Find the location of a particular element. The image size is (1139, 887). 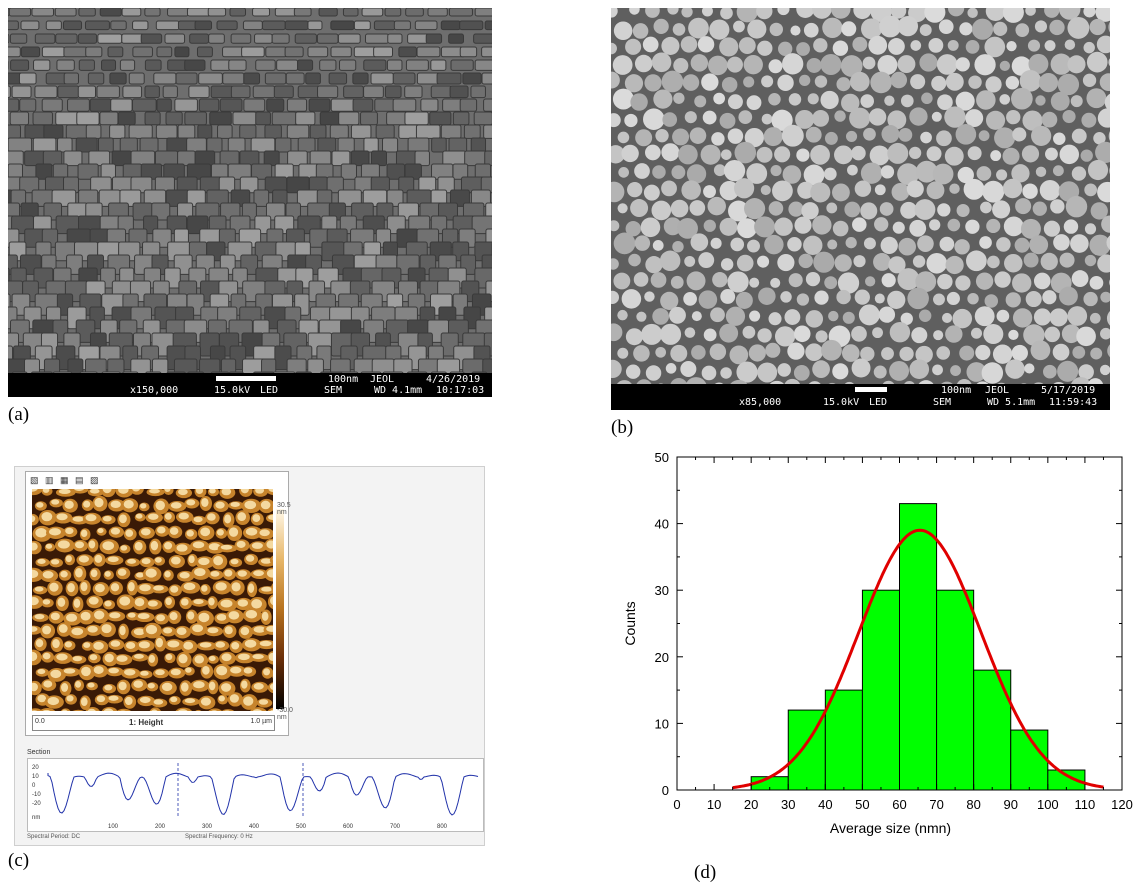

wd-a: WD 4.1mm is located at coordinates (398, 390).